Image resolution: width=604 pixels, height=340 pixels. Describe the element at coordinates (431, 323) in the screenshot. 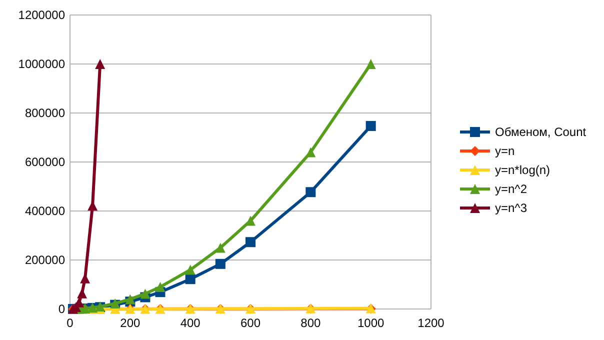

I see `x-tick-label: 1200` at that location.